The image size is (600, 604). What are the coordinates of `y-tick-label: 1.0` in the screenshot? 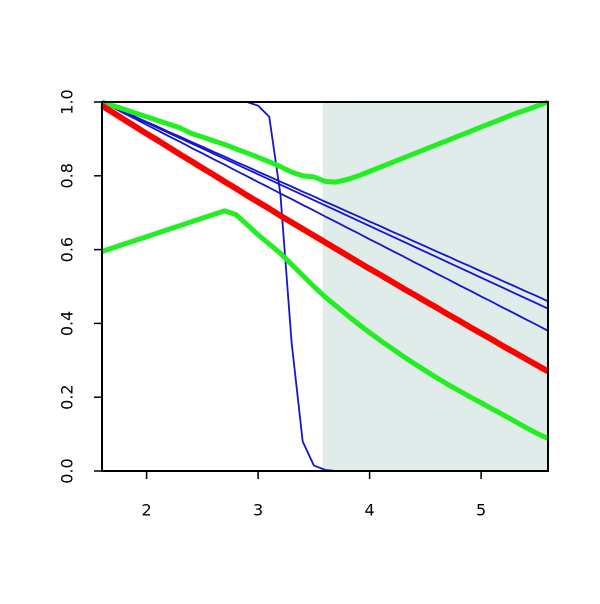 It's located at (67, 101).